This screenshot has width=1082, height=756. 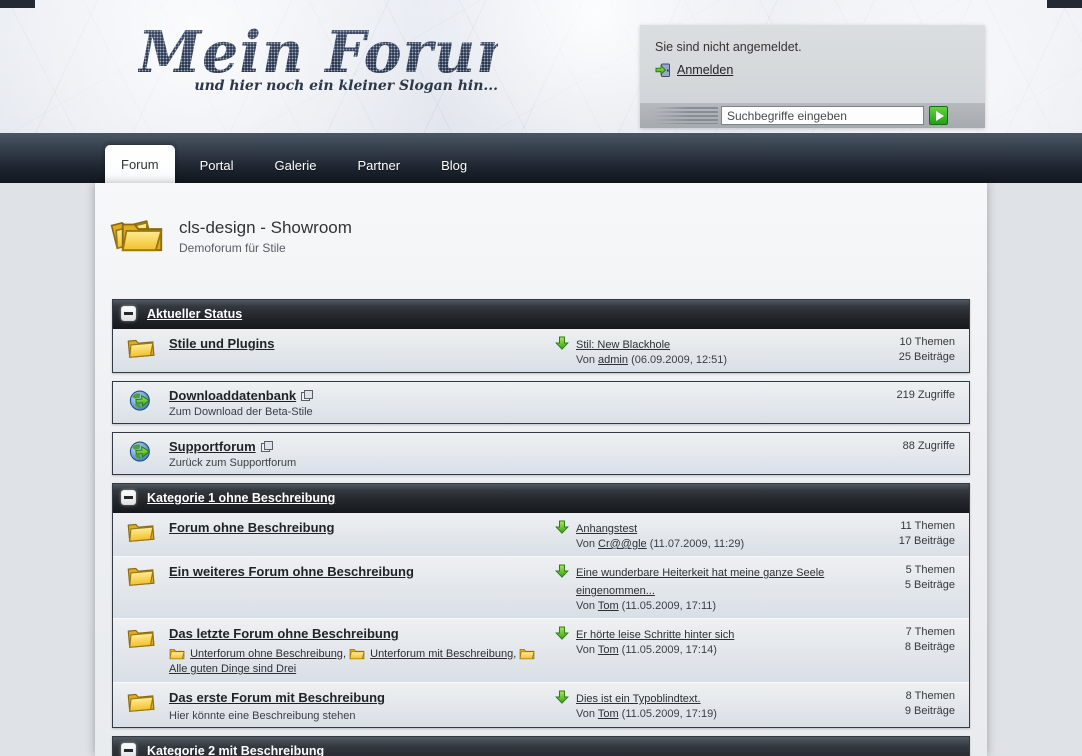 What do you see at coordinates (195, 314) in the screenshot?
I see `category-title-link: Aktueller Status` at bounding box center [195, 314].